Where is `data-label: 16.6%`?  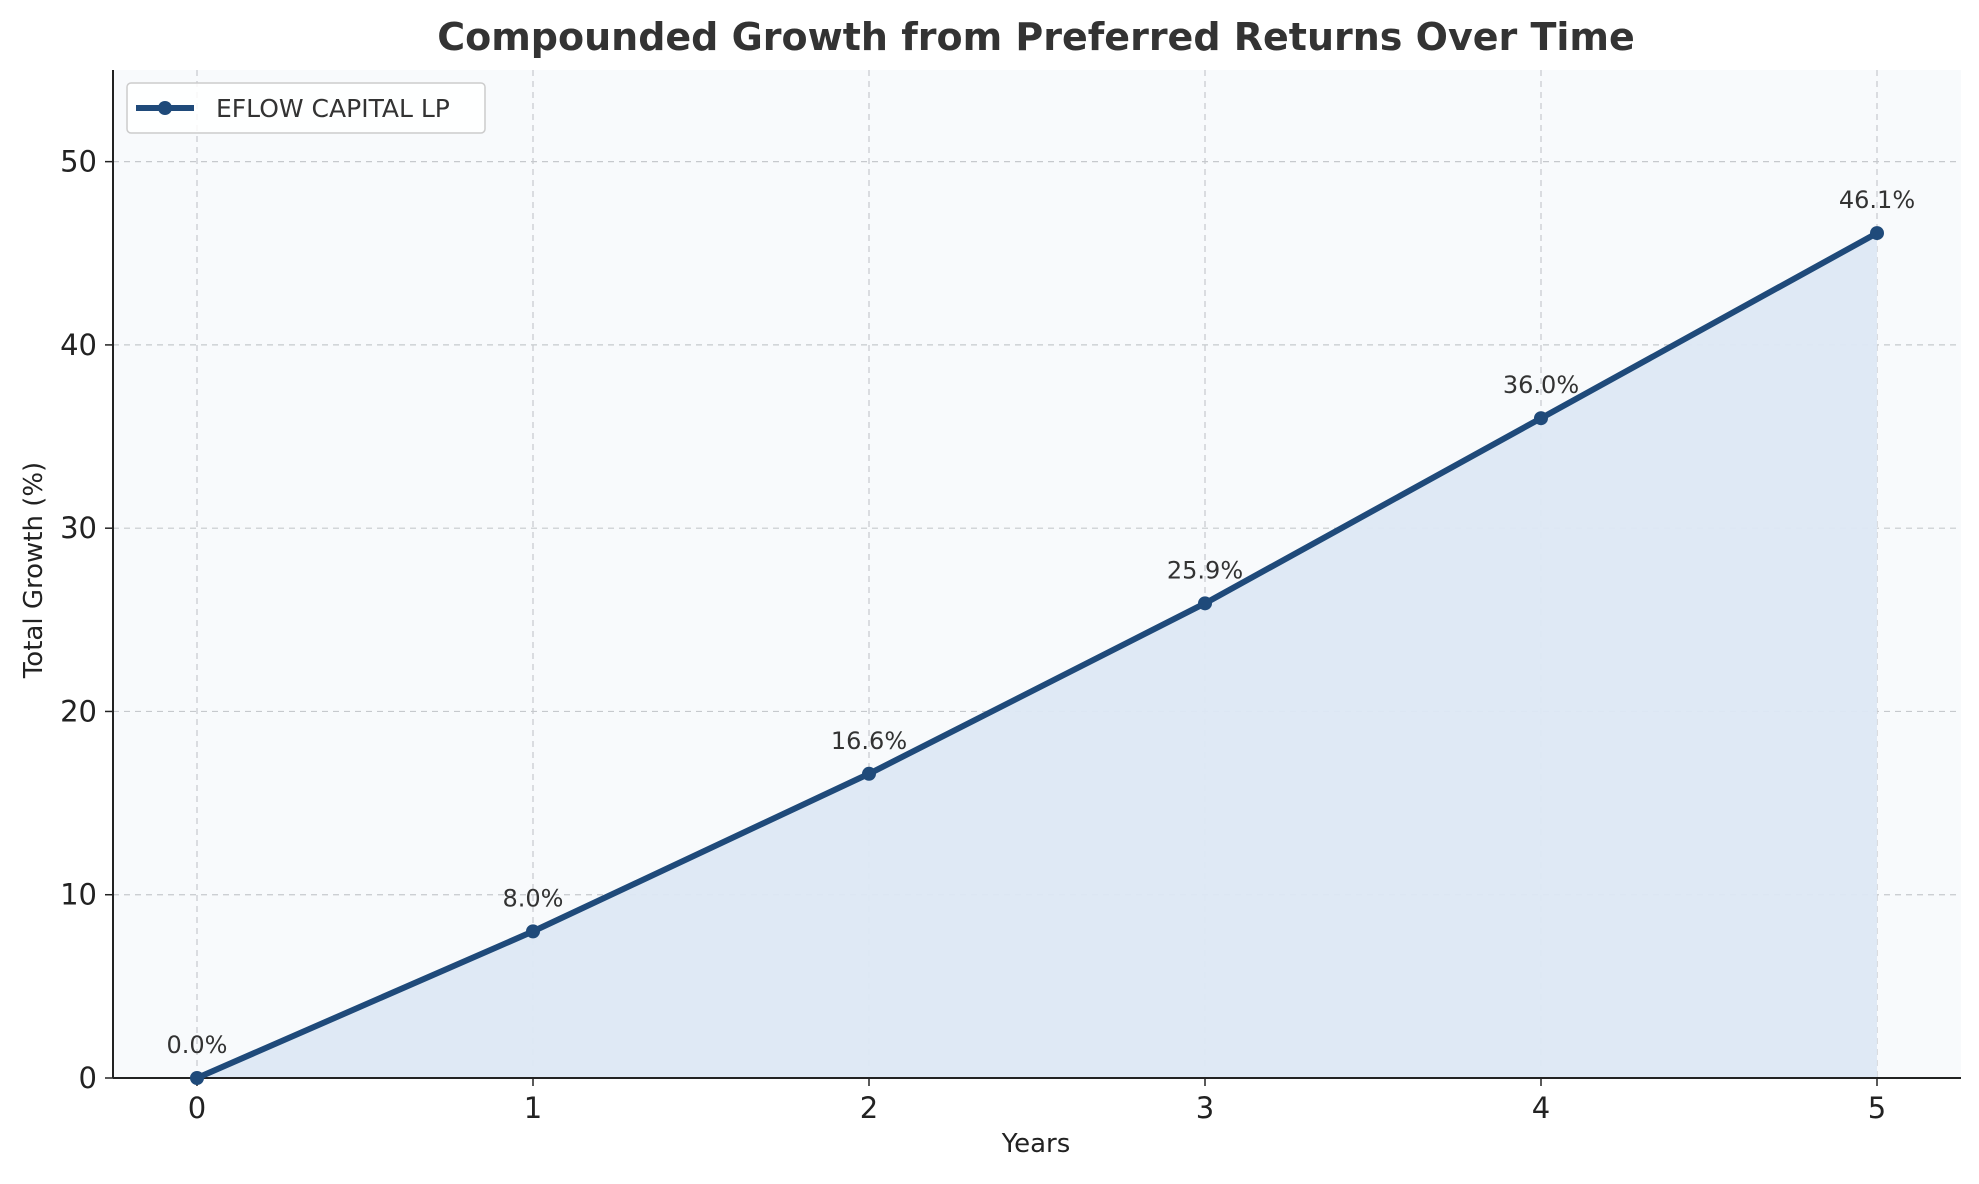 data-label: 16.6% is located at coordinates (869, 741).